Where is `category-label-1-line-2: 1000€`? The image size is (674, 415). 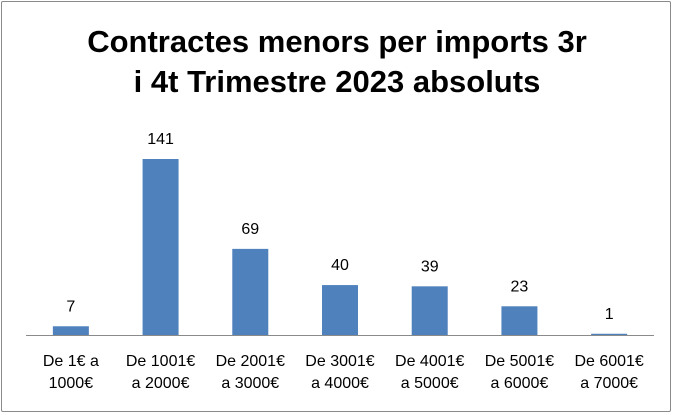
category-label-1-line-2: 1000€ is located at coordinates (71, 383).